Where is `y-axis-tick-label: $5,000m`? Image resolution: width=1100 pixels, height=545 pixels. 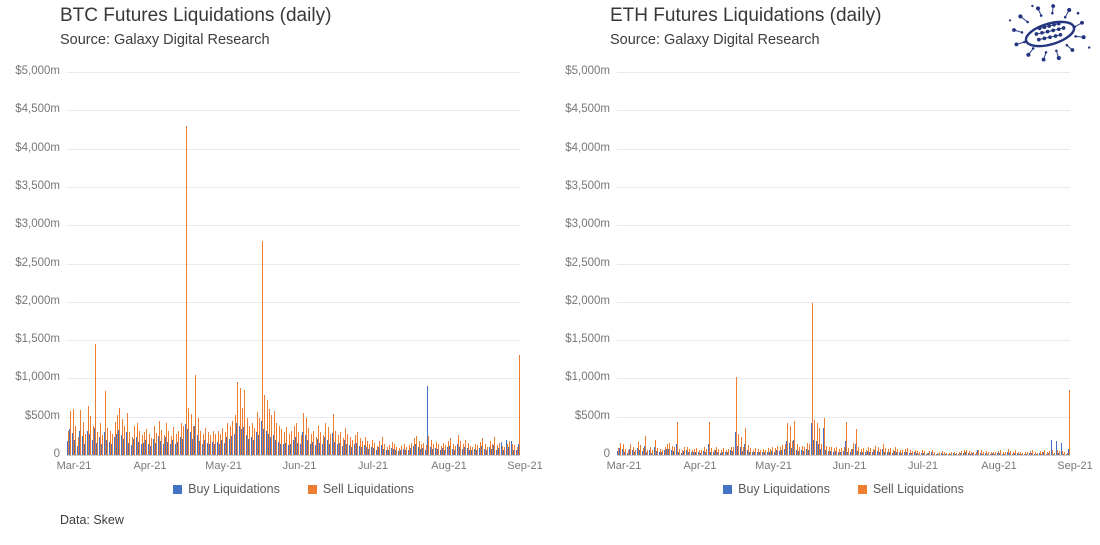 y-axis-tick-label: $5,000m is located at coordinates (37, 71).